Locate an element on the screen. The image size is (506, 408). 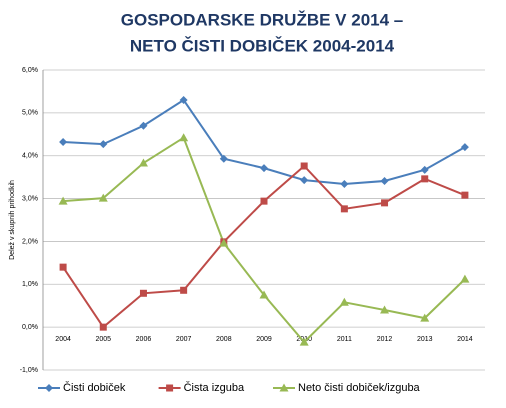
x-tick-label: 2004 is located at coordinates (63, 339).